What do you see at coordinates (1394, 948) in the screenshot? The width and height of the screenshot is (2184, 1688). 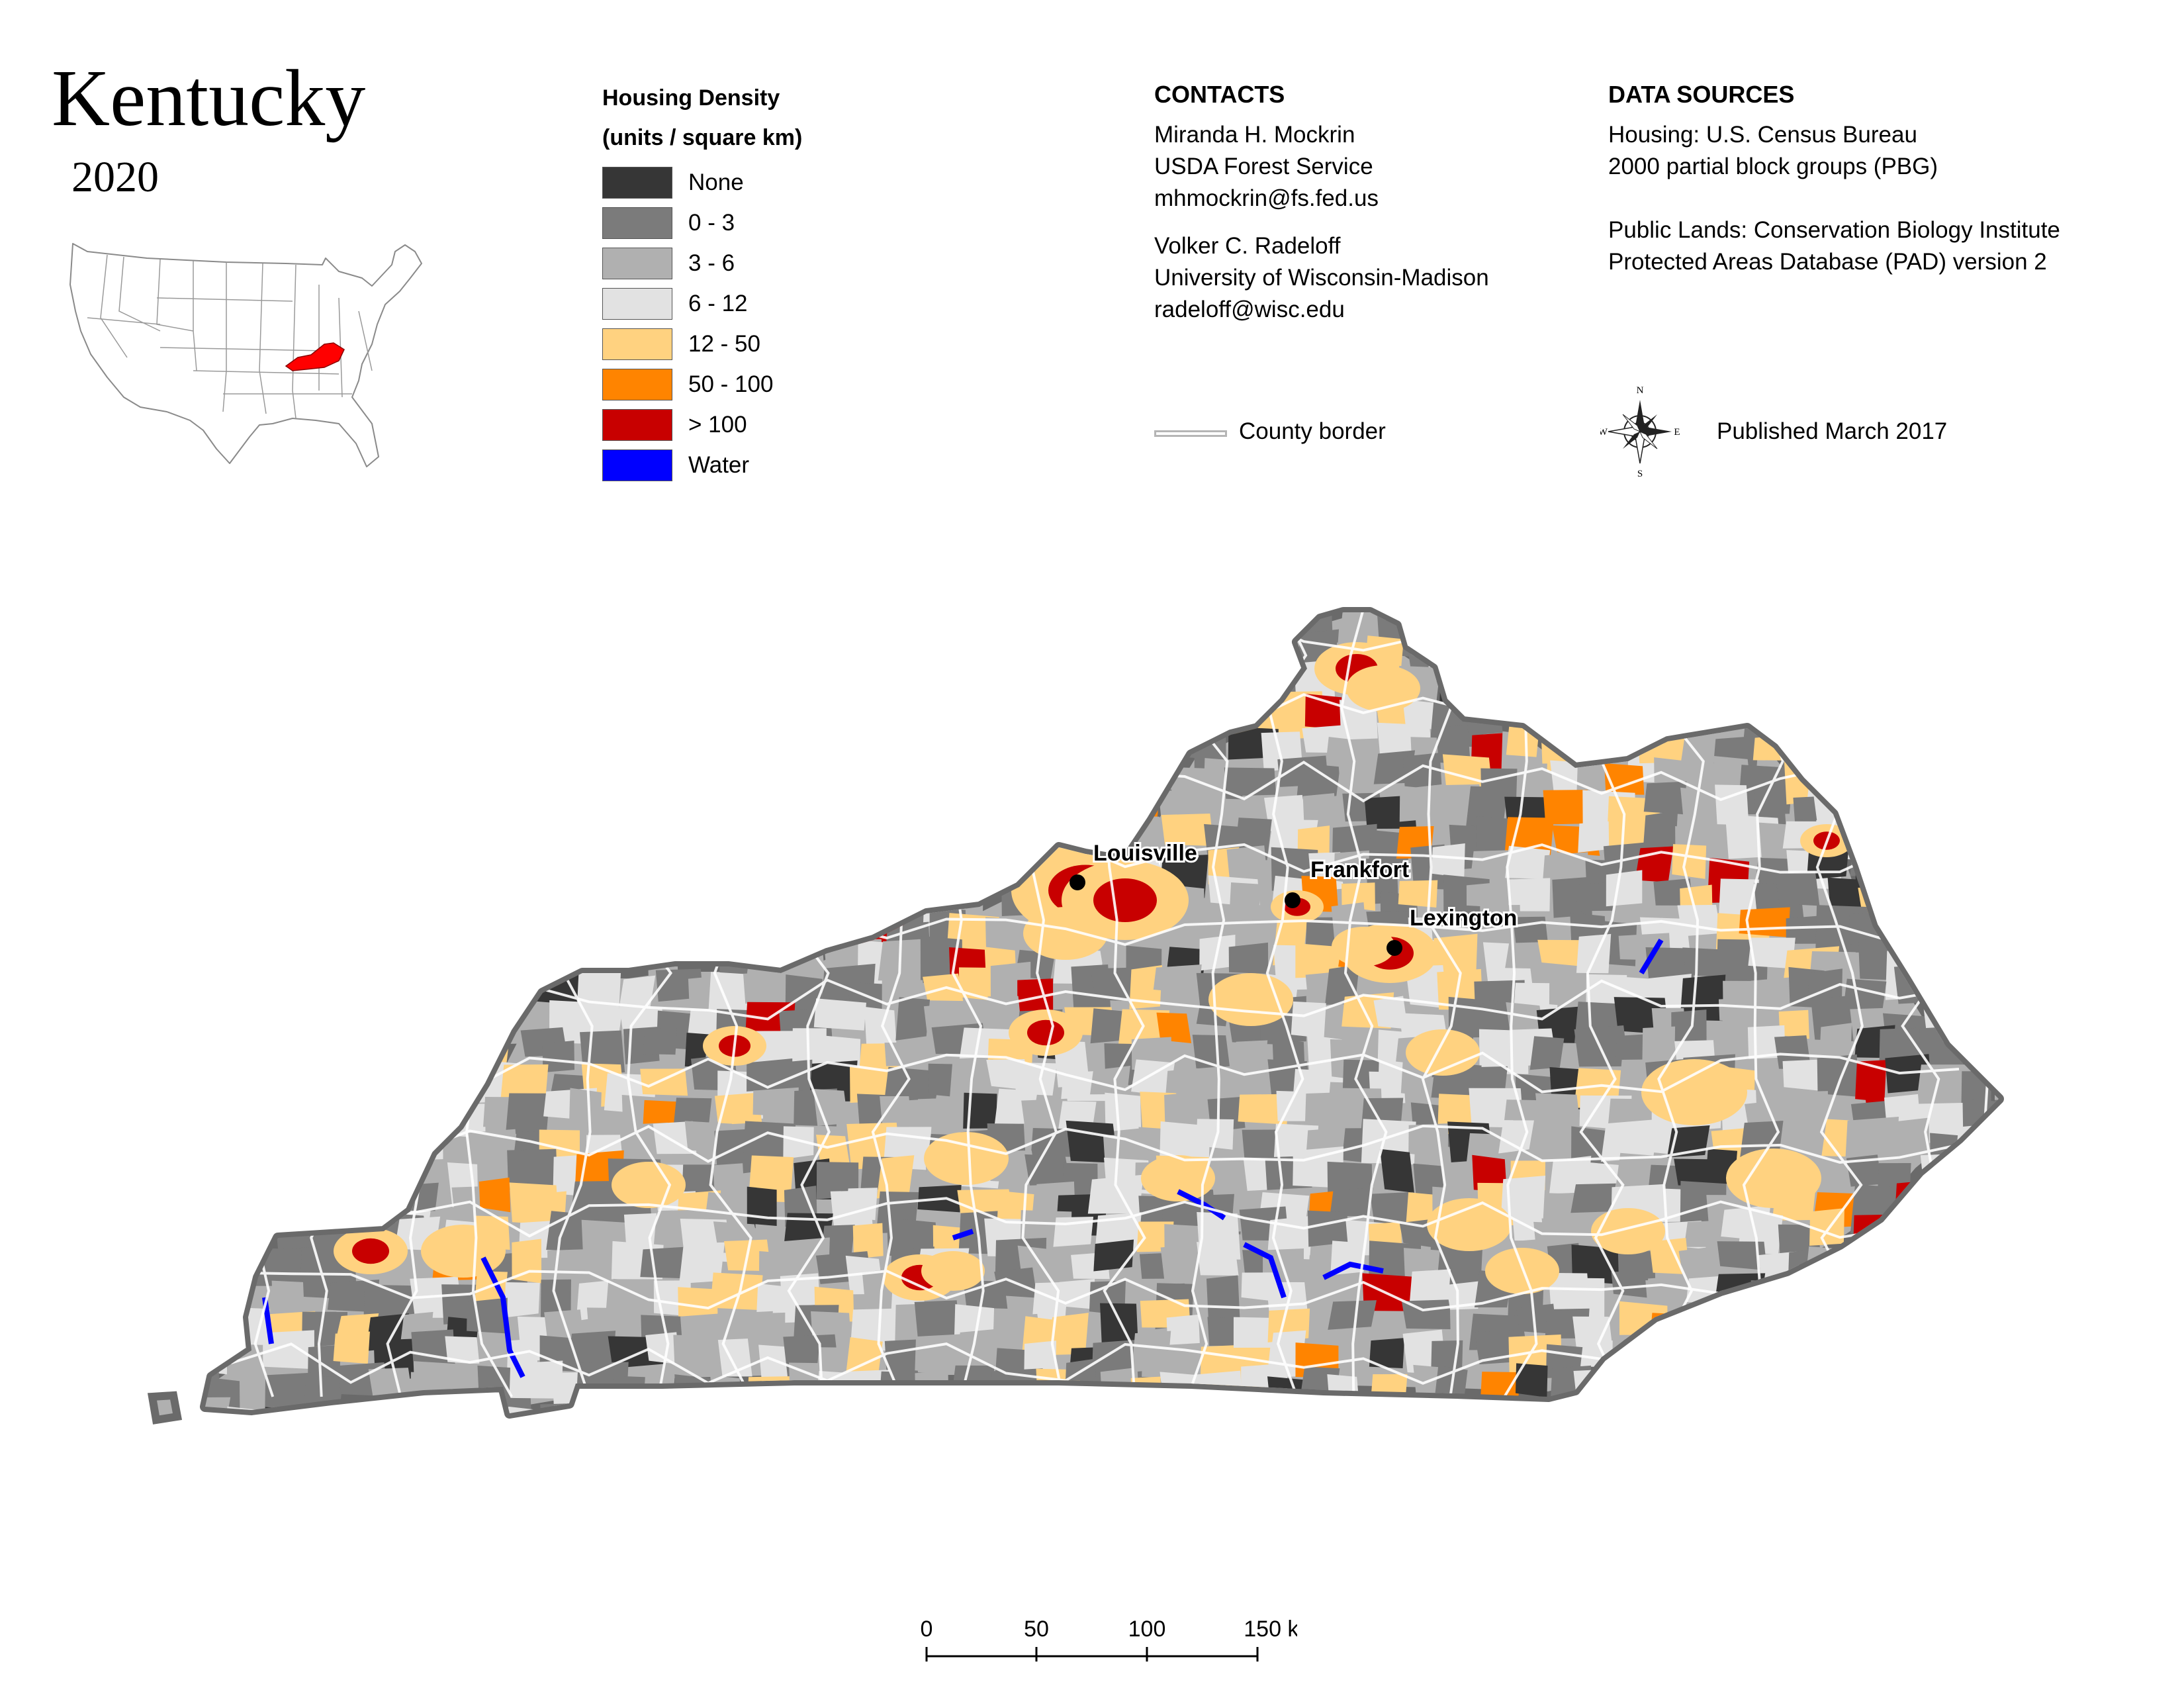 I see `city-marker-lexington` at bounding box center [1394, 948].